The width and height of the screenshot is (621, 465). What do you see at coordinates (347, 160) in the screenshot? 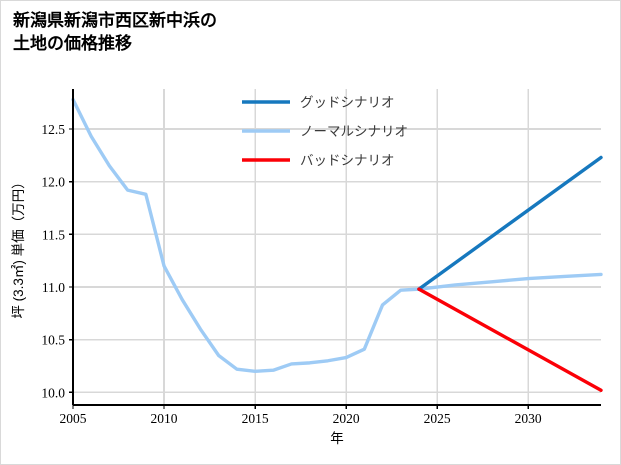
I see `legend-label-バッドシナリオ: バッドシナリオ` at bounding box center [347, 160].